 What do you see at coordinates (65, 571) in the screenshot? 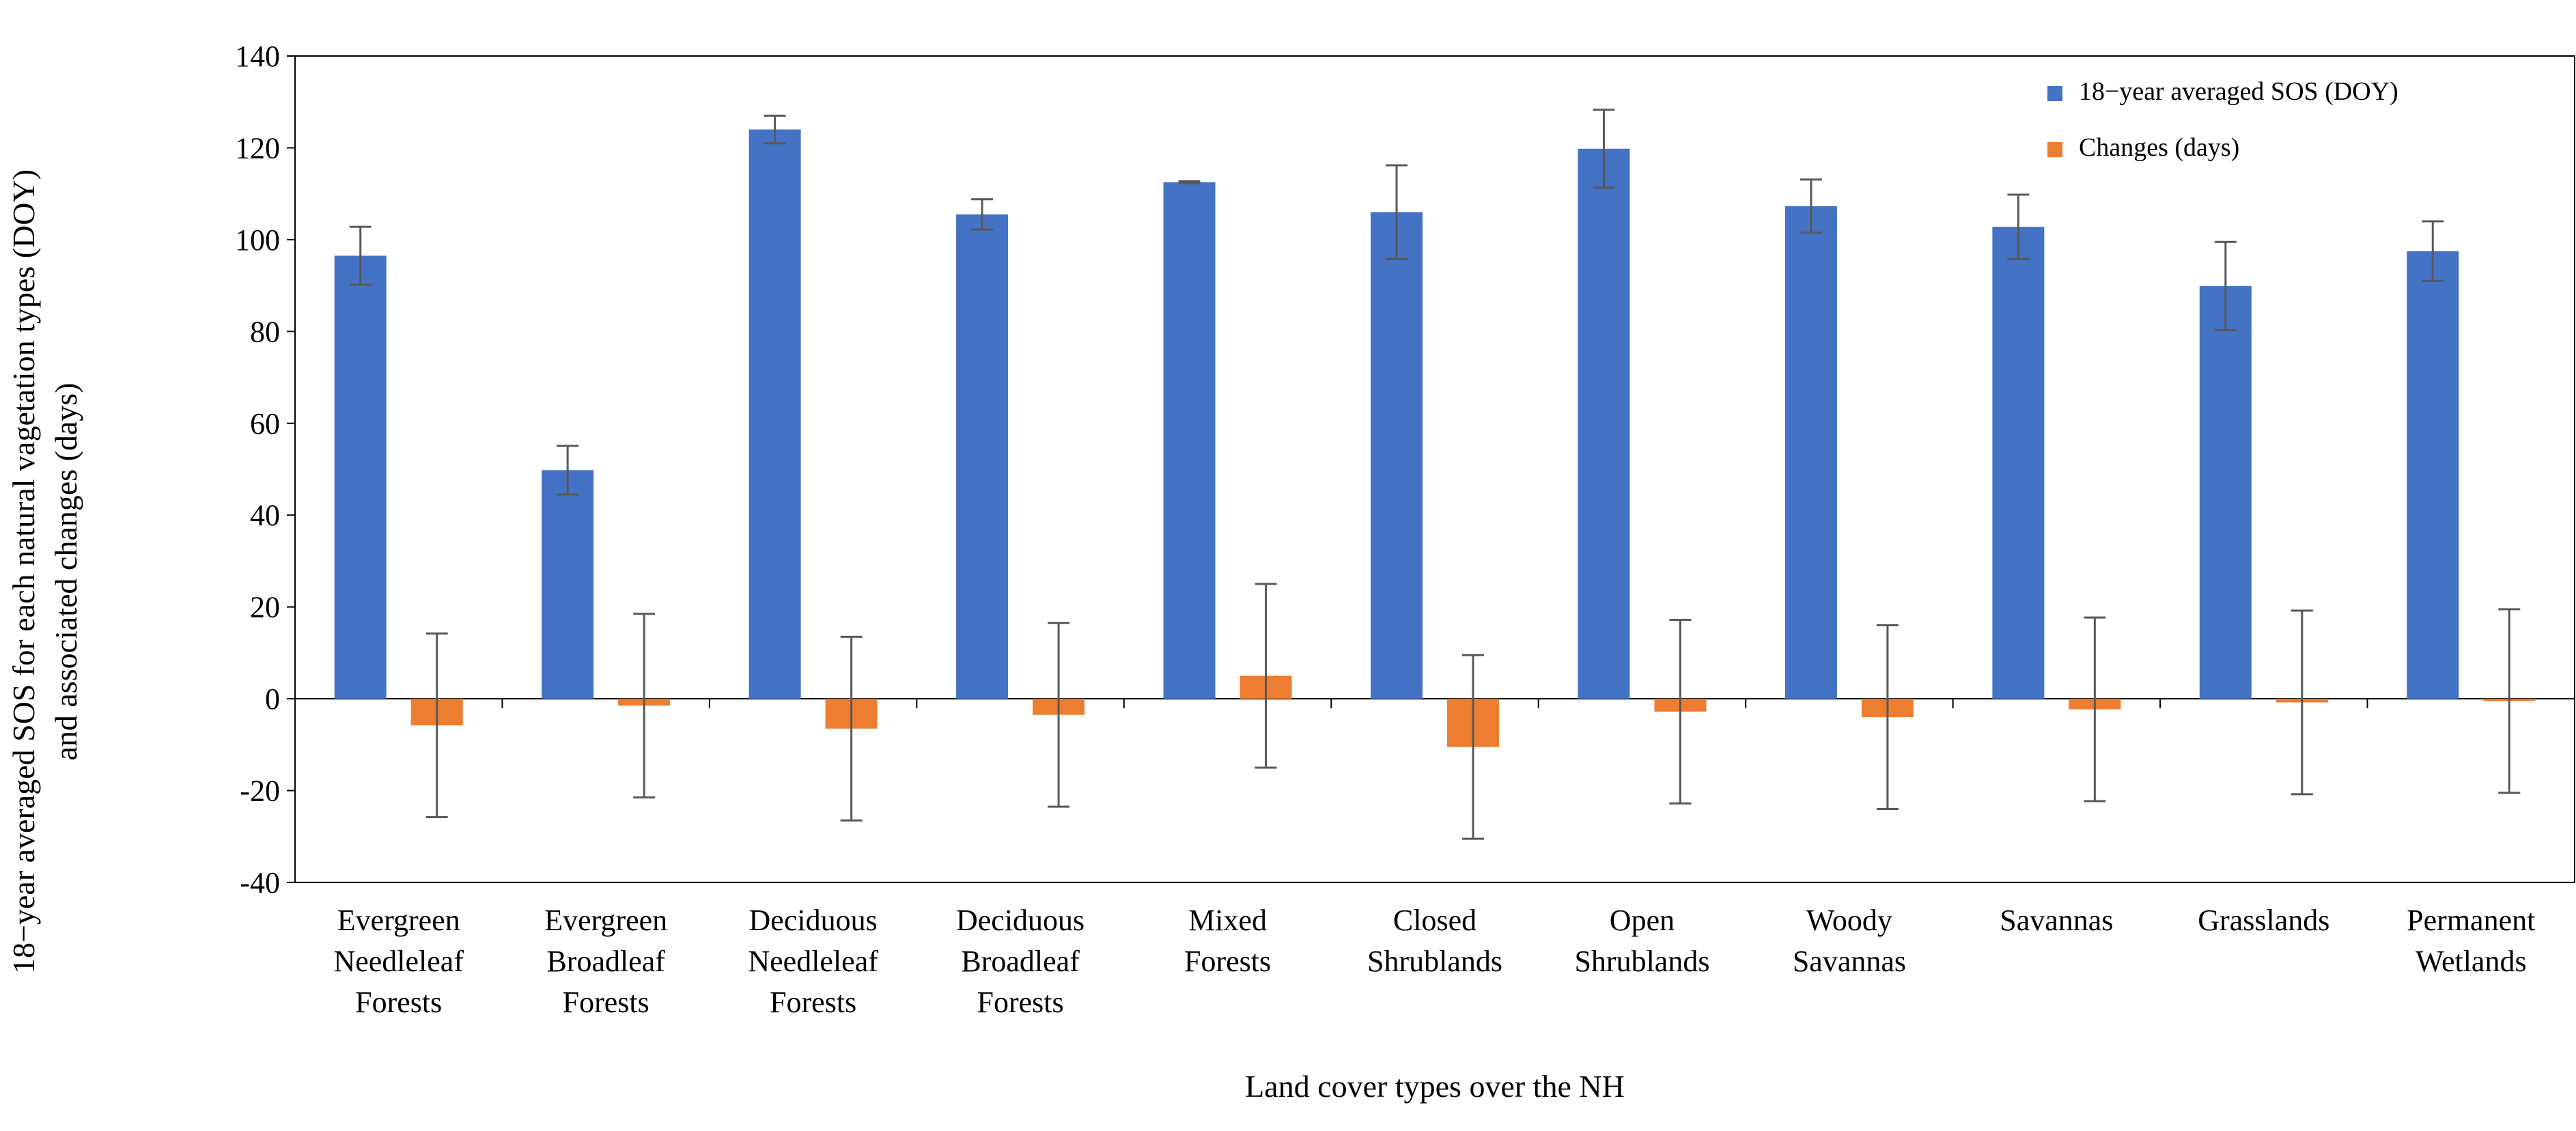
I see `y-axis-title-line-2: and associated changes (days)` at bounding box center [65, 571].